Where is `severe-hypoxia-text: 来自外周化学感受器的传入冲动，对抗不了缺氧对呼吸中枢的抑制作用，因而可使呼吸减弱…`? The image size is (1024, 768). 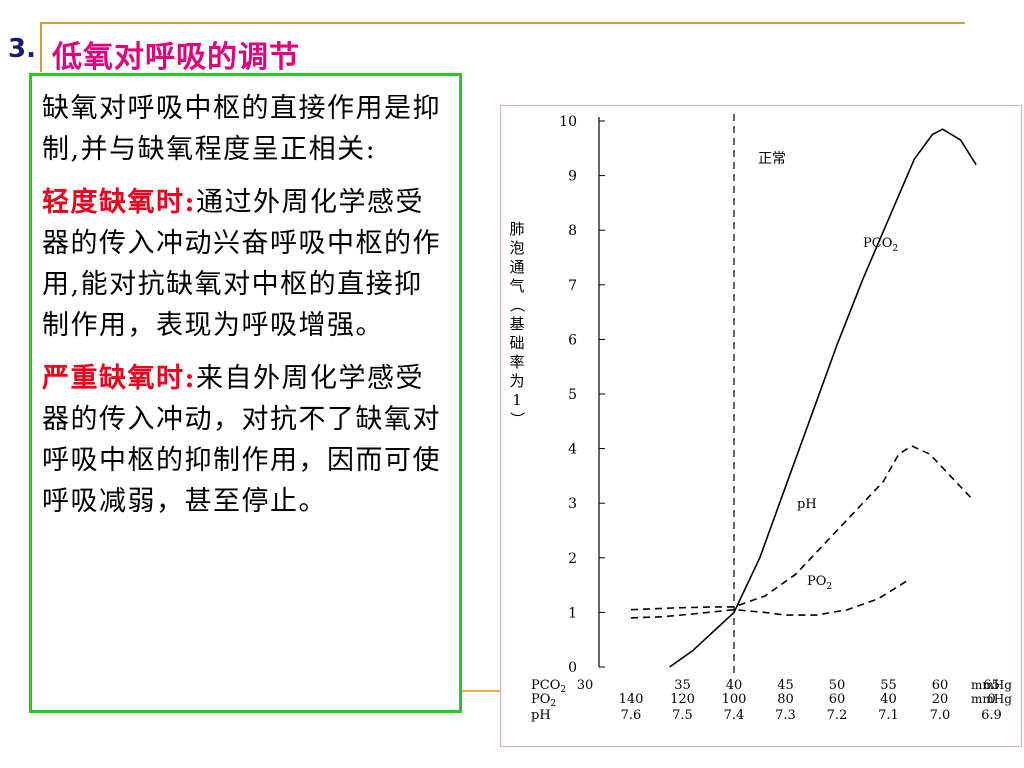 severe-hypoxia-text: 来自外周化学感受器的传入冲动，对抗不了缺氧对呼吸中枢的抑制作用，因而可使呼吸减弱… is located at coordinates (241, 440).